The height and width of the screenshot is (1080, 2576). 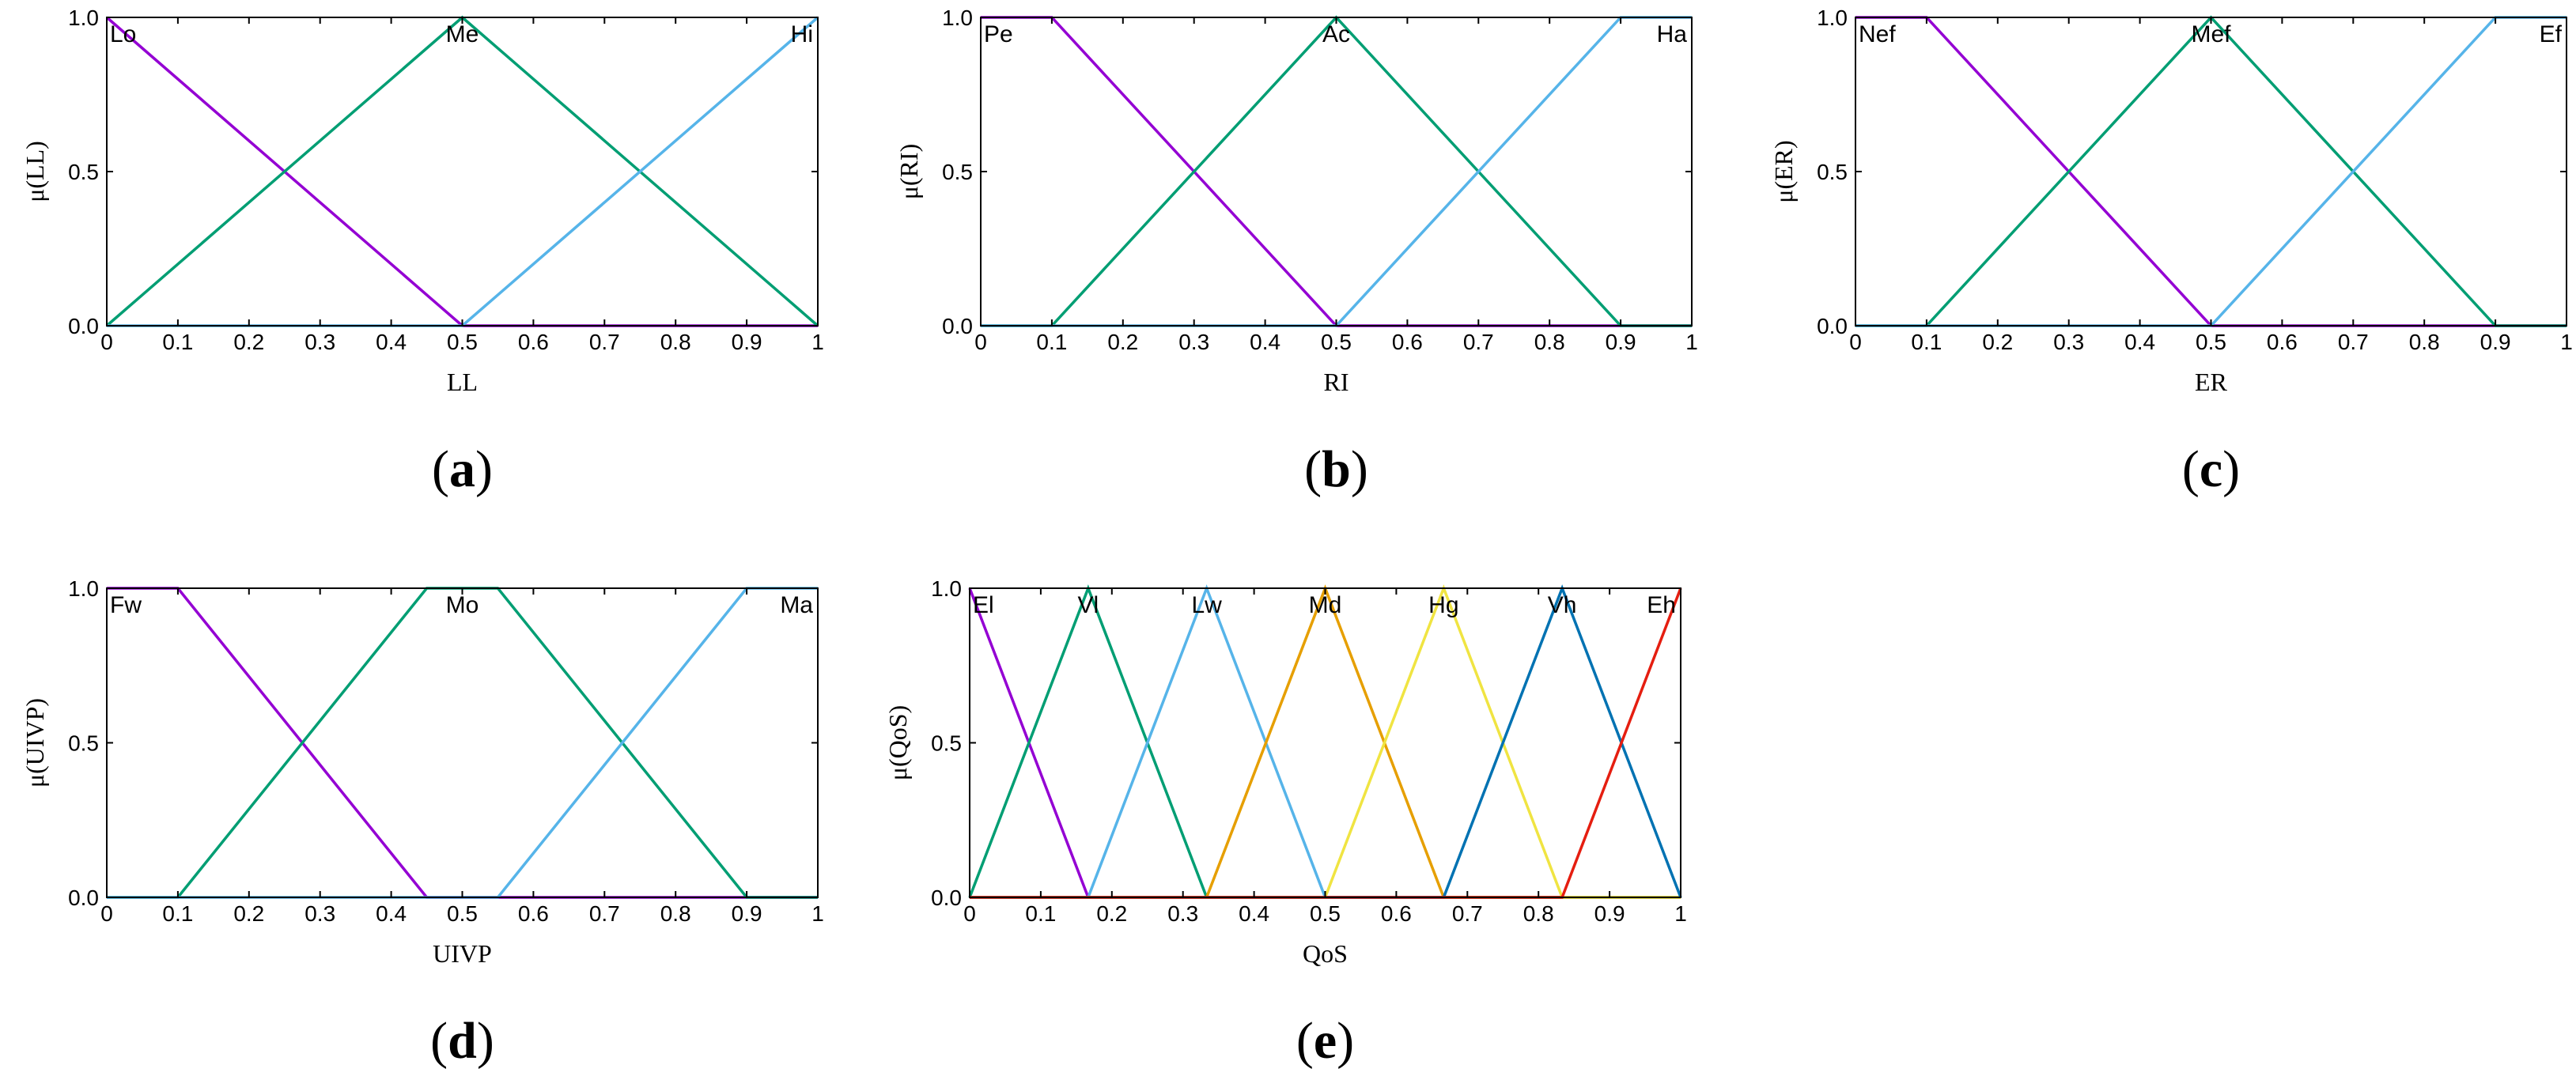 I want to click on y-axis-label: μ(LL), so click(x=35, y=171).